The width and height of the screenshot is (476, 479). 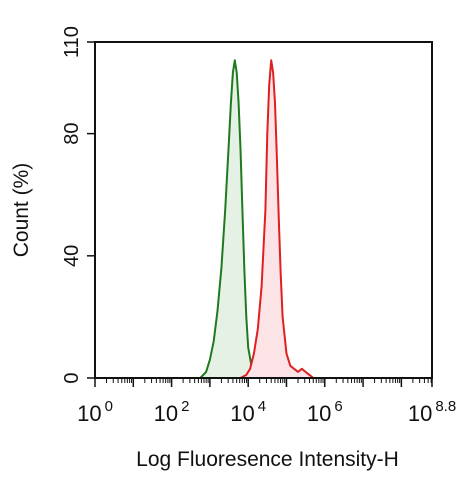 I want to click on y-tick-label: 0, so click(x=72, y=377).